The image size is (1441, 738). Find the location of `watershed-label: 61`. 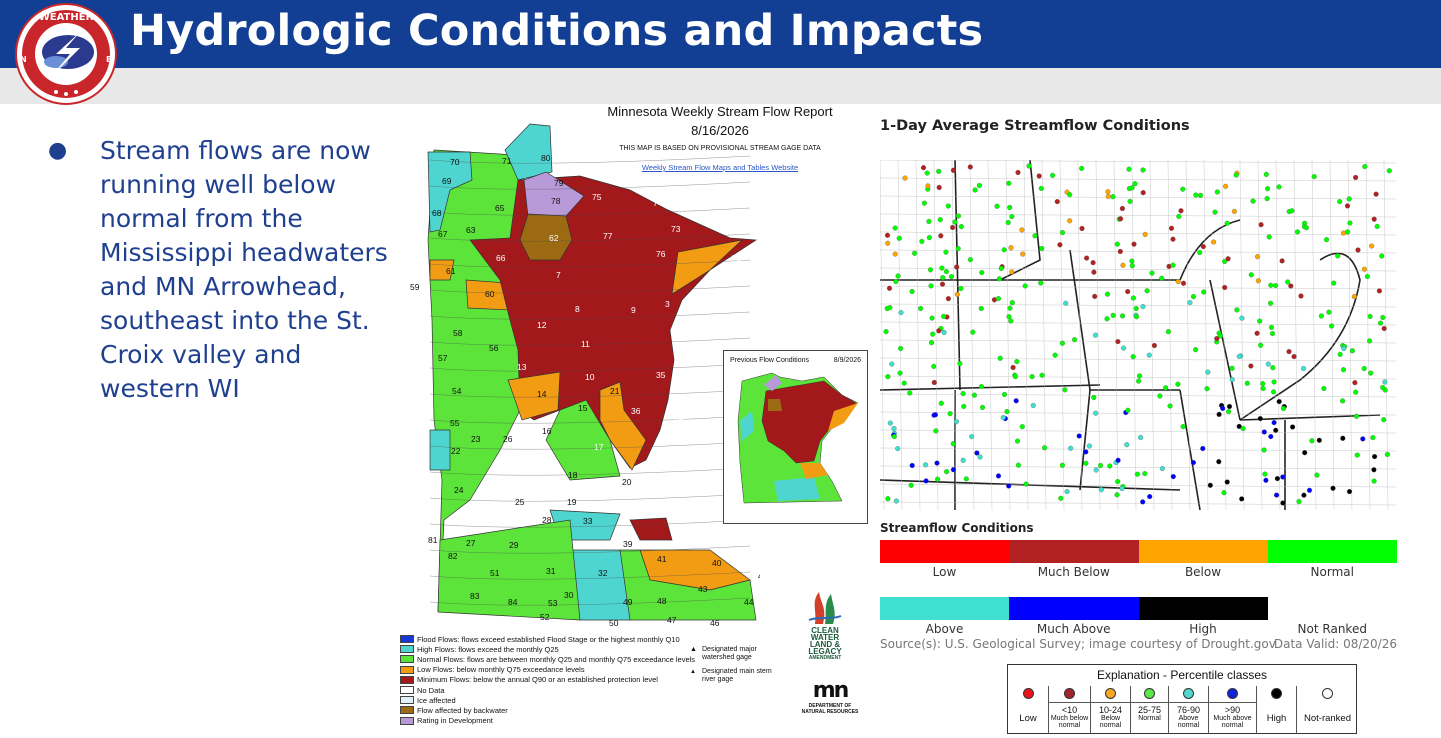

watershed-label: 61 is located at coordinates (451, 271).